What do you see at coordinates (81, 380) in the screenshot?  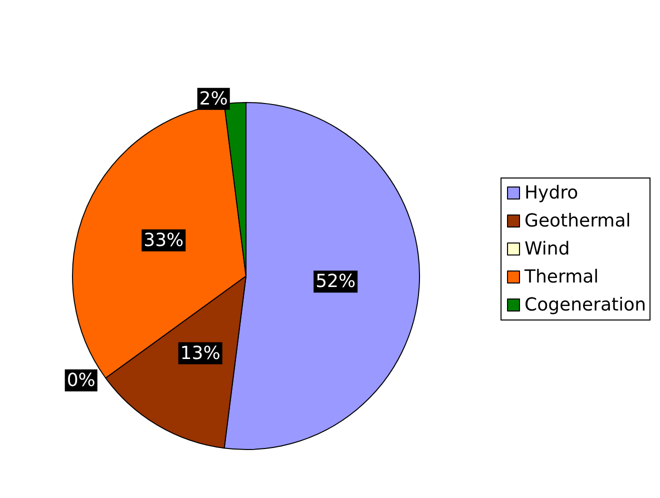 I see `text: 0%` at bounding box center [81, 380].